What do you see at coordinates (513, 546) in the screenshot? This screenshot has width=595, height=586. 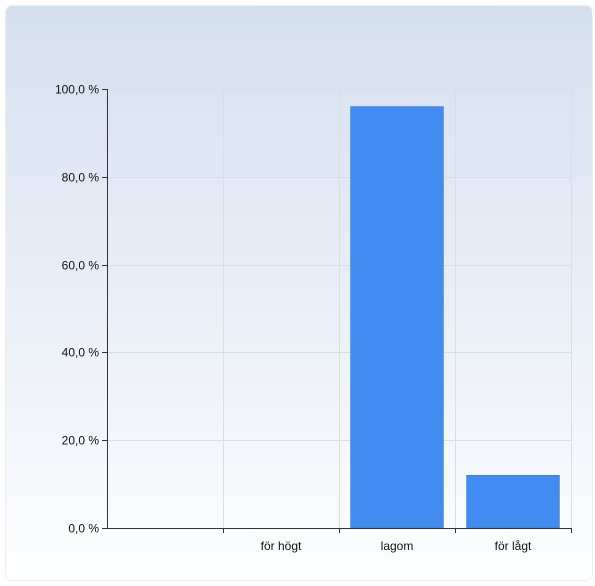 I see `x-tick-label: för lågt` at bounding box center [513, 546].